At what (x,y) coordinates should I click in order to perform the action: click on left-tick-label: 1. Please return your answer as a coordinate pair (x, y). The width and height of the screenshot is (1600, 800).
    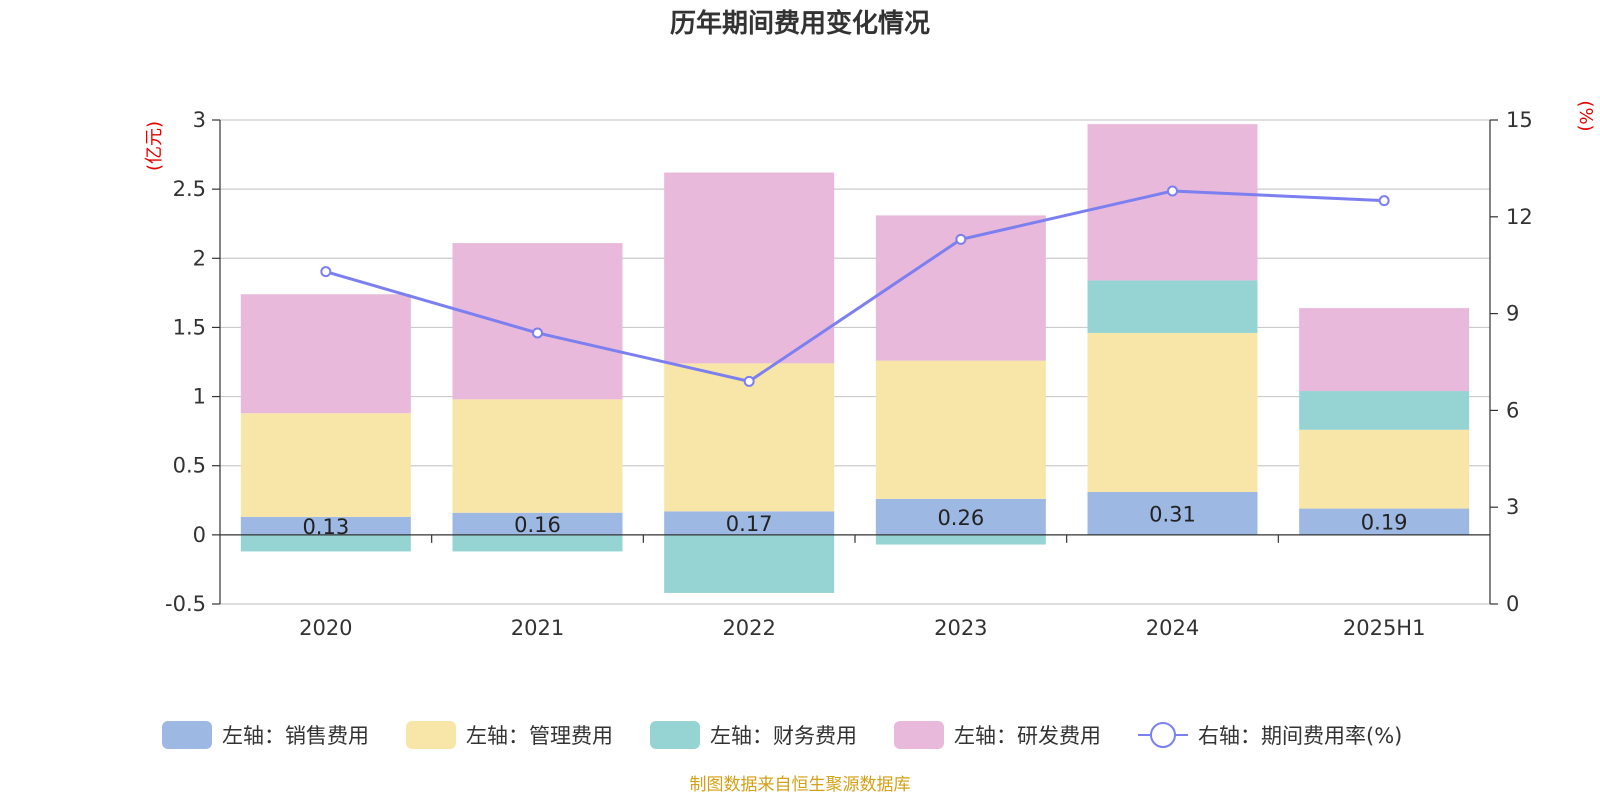
    Looking at the image, I should click on (199, 397).